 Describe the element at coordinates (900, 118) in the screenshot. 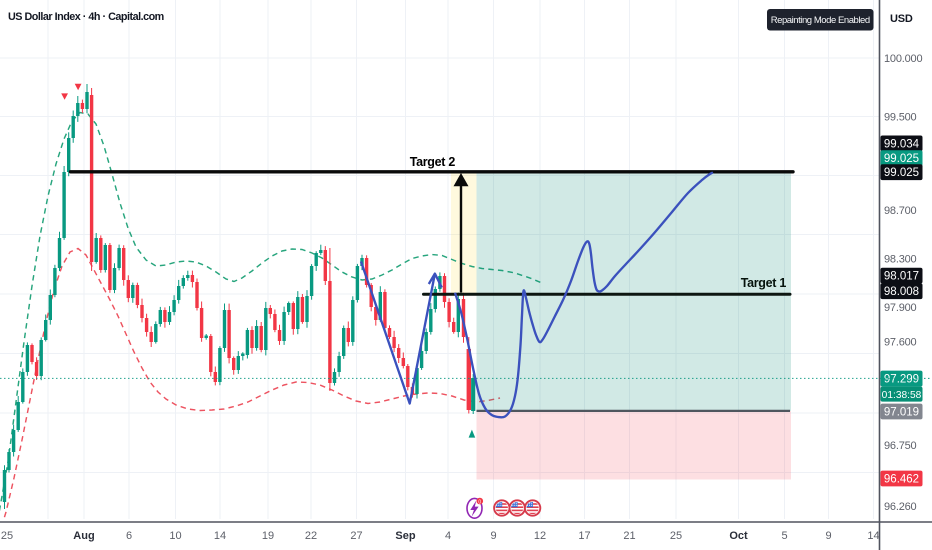

I see `svg-text: 99.500` at that location.